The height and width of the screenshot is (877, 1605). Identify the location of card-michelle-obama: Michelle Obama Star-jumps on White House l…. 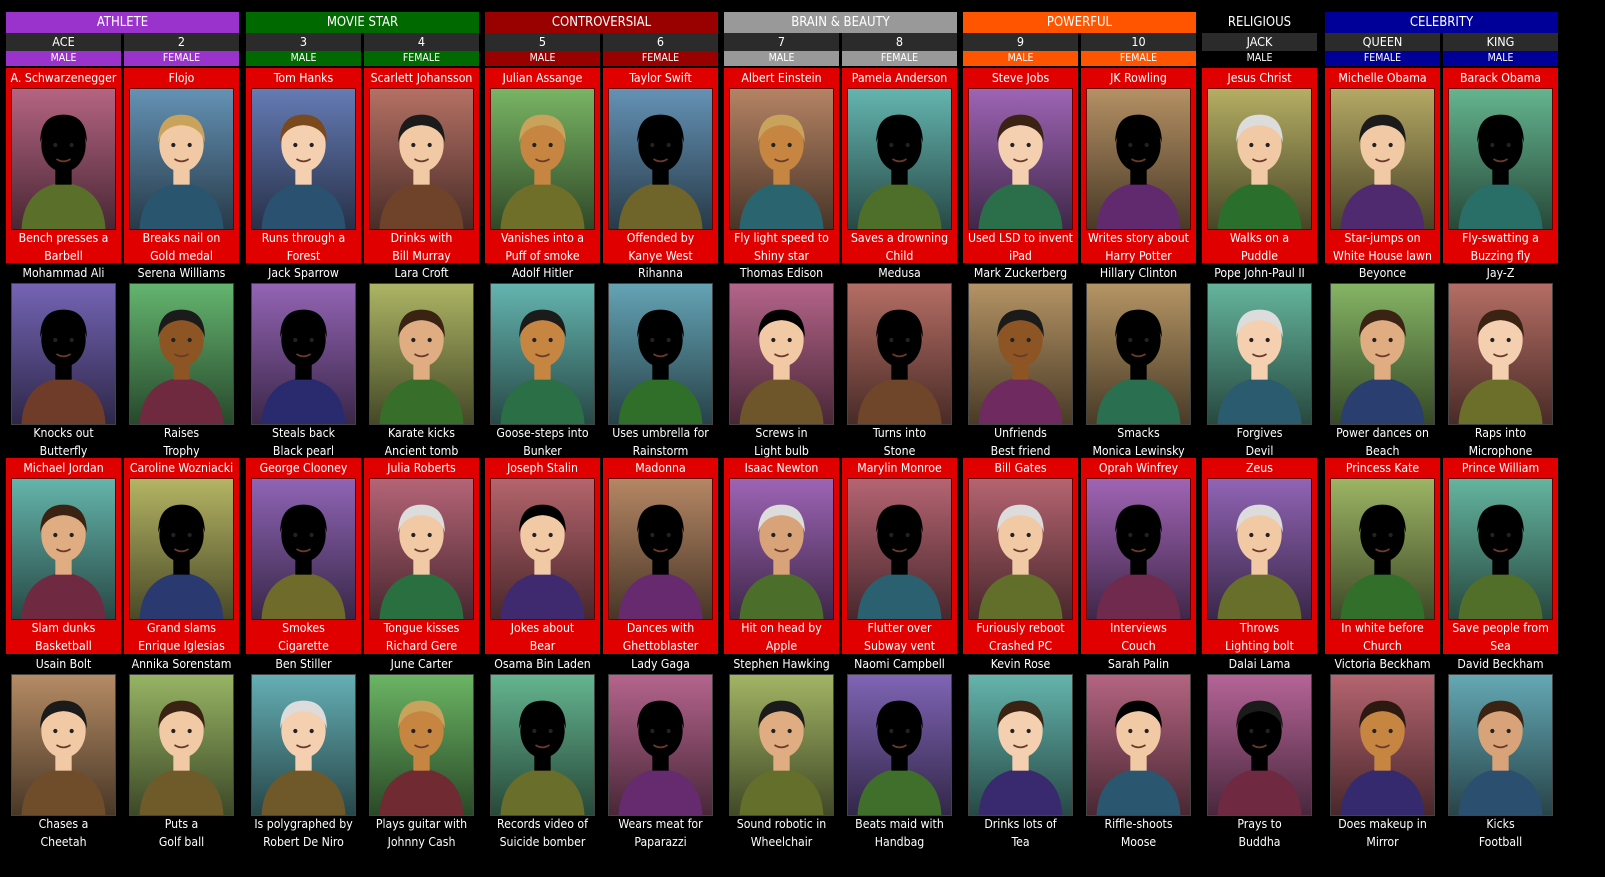
(1382, 166).